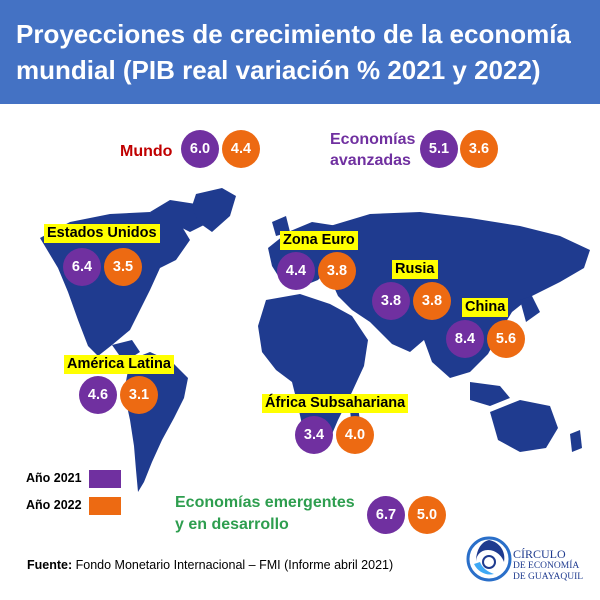 This screenshot has width=600, height=600. Describe the element at coordinates (50, 565) in the screenshot. I see `source-label: Fuente:` at that location.